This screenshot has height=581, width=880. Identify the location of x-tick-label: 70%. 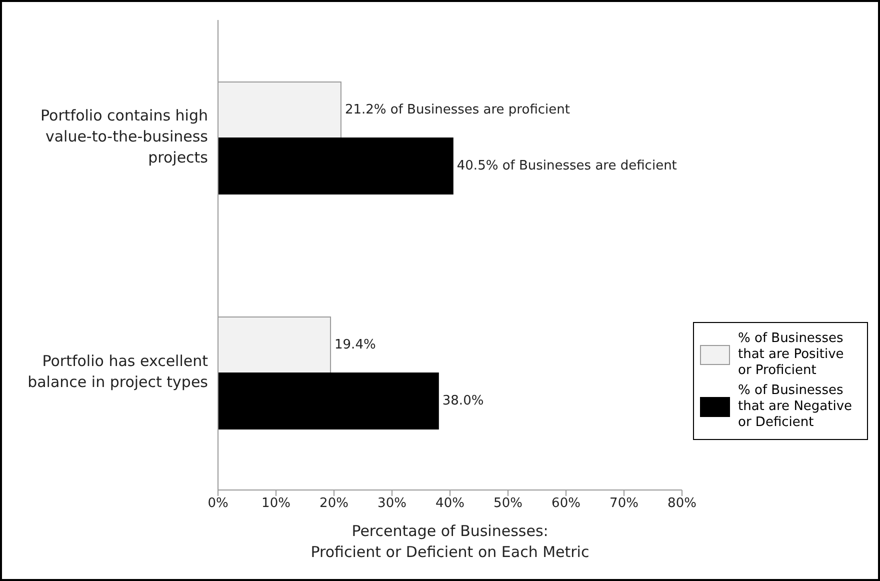
(624, 504).